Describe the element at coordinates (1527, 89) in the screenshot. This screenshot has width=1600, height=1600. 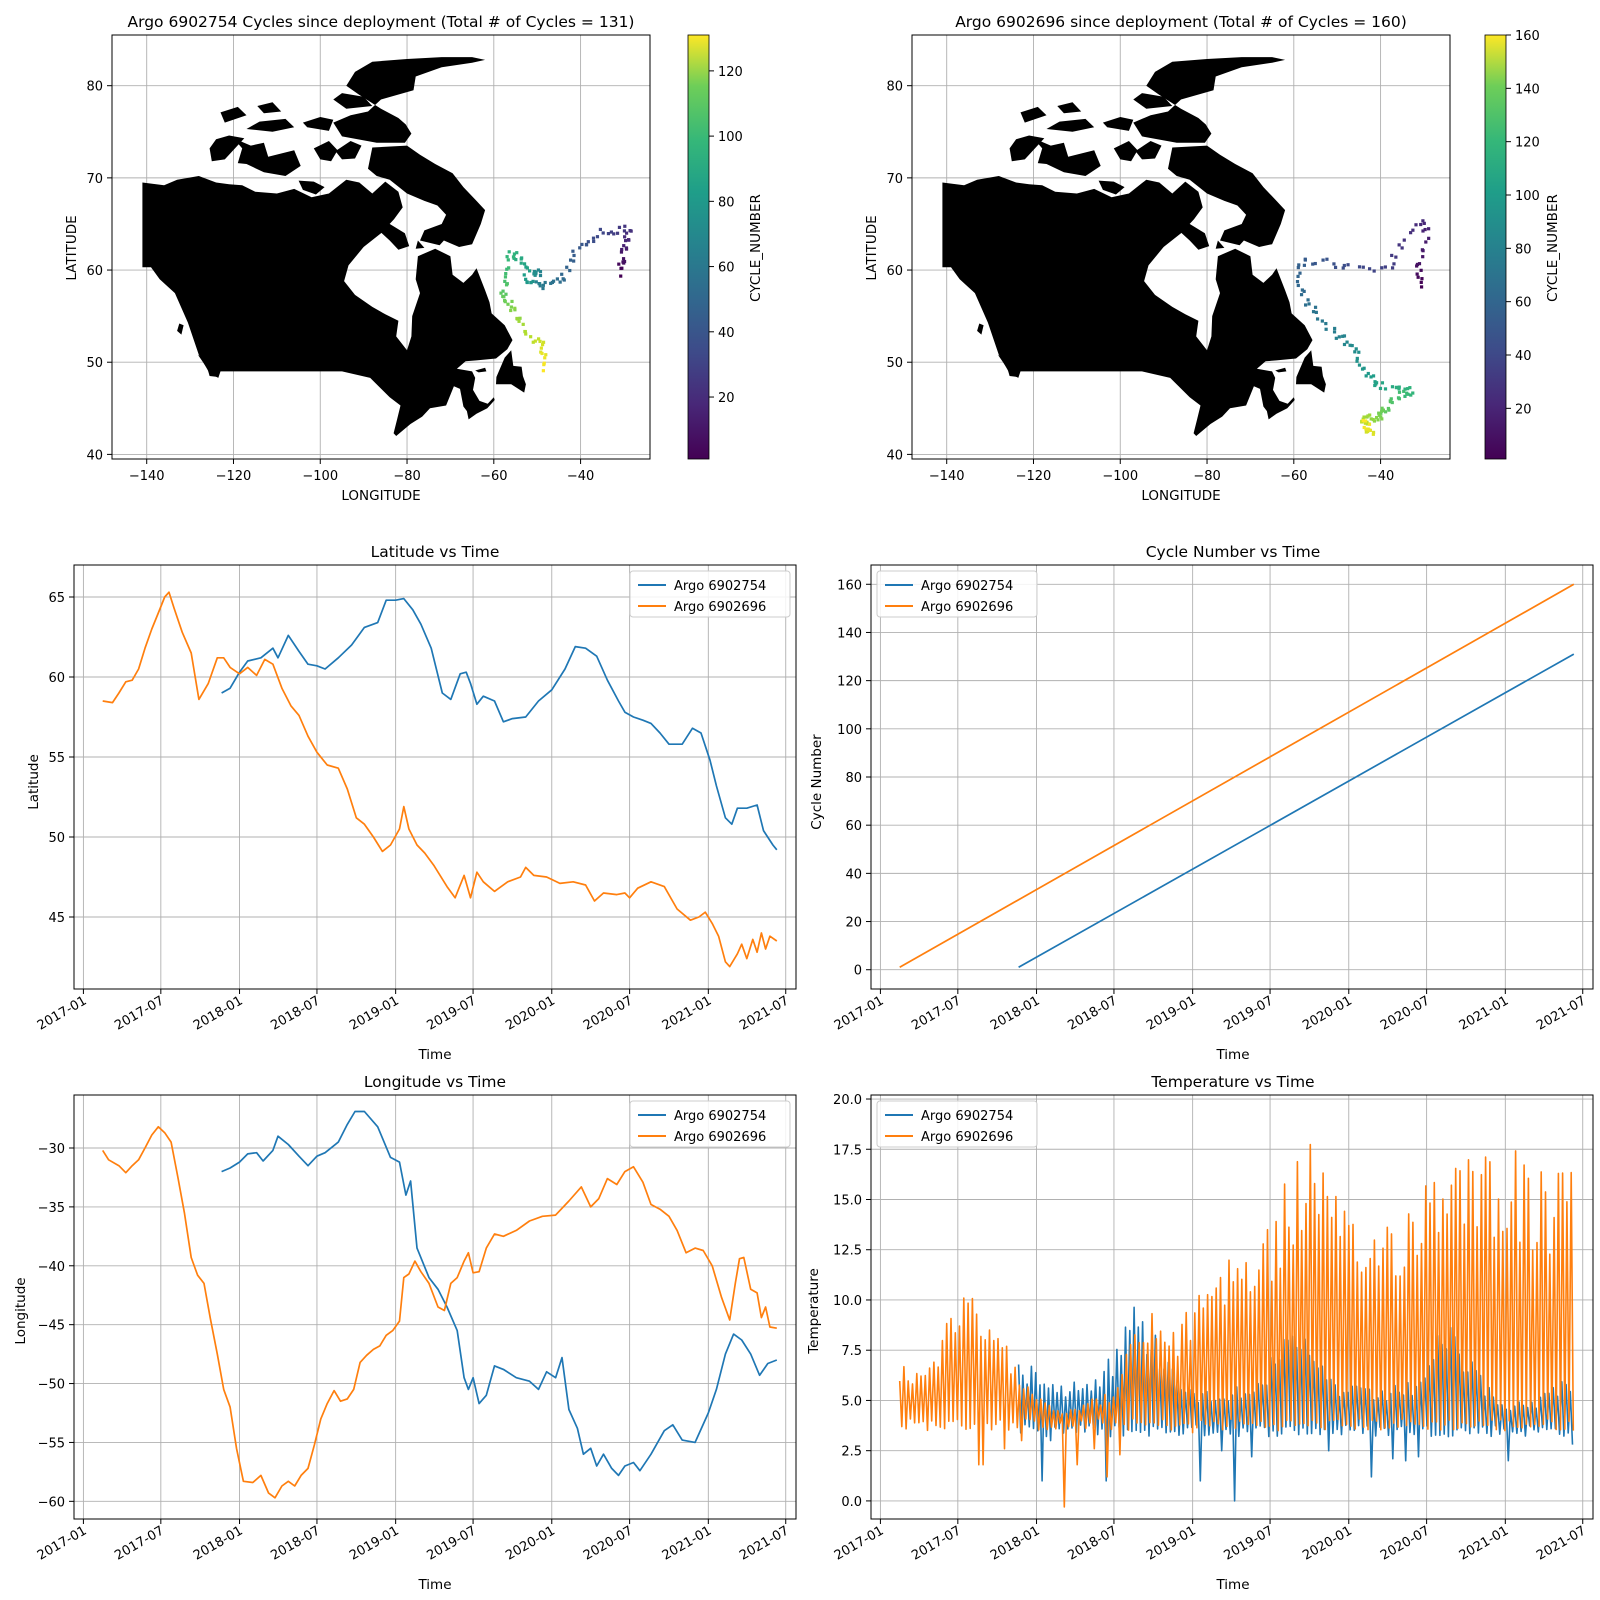
I see `colorbar-tick-label: 140` at that location.